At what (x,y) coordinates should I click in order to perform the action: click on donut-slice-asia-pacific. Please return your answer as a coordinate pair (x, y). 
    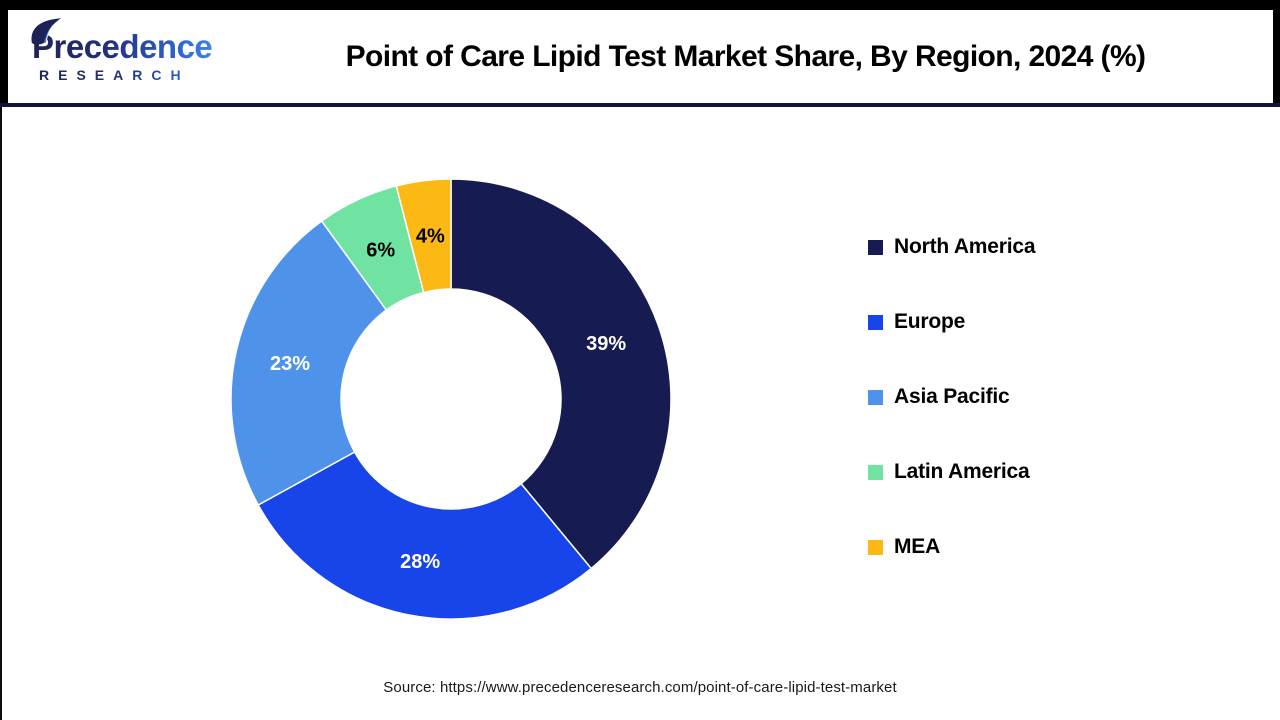
    Looking at the image, I should click on (309, 363).